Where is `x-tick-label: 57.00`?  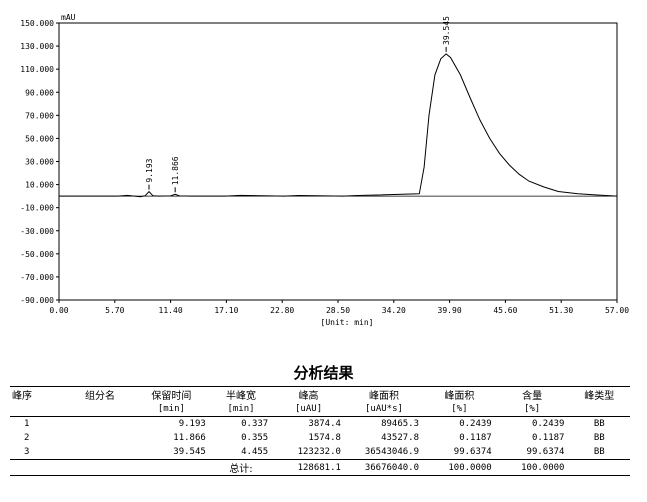 x-tick-label: 57.00 is located at coordinates (617, 310).